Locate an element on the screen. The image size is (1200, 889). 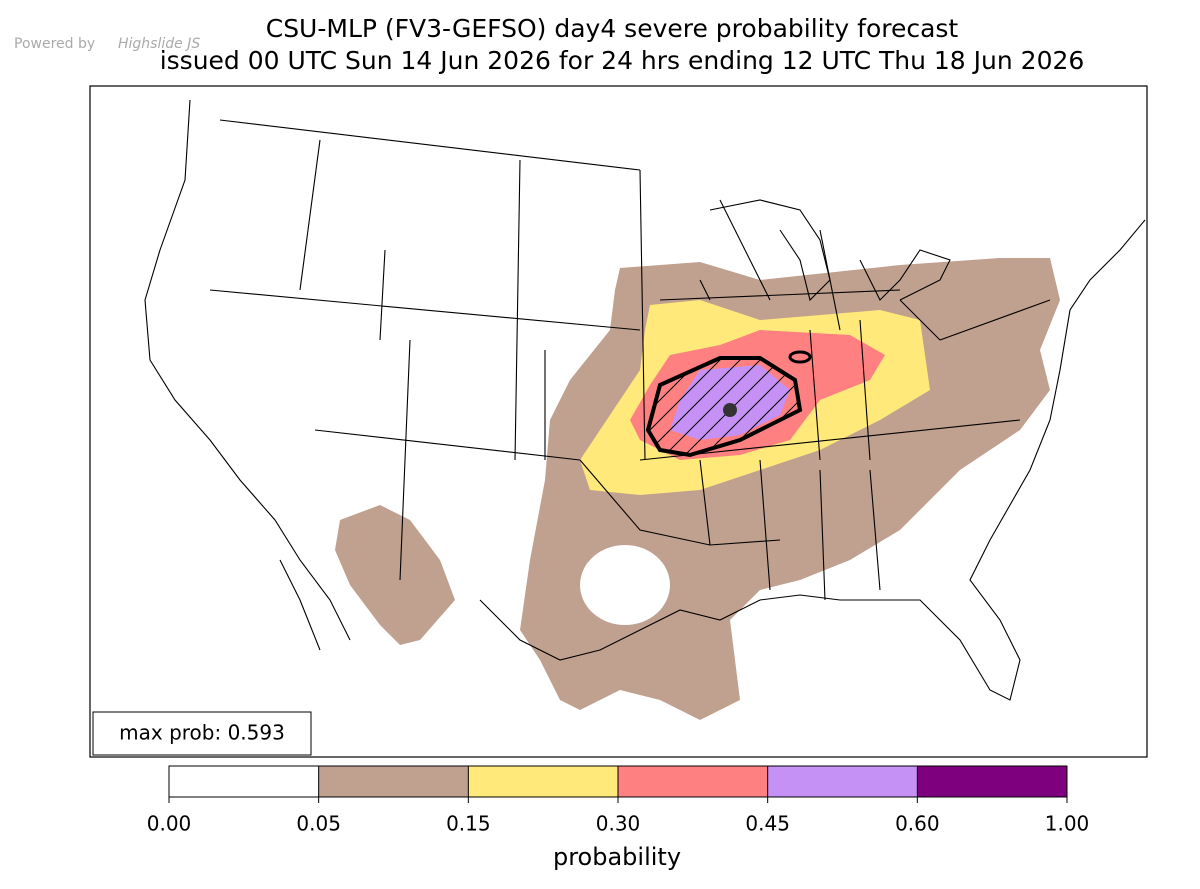
colorbar: 0.00 0.05 0.15 0.30 0.45 0.60 1.00 is located at coordinates (618, 800).